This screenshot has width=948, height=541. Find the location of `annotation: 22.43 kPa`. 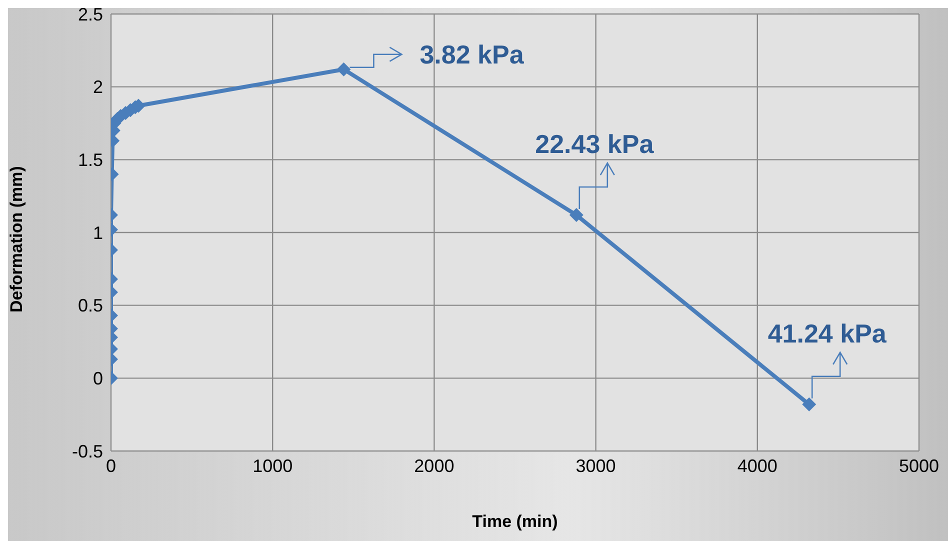

annotation: 22.43 kPa is located at coordinates (594, 144).